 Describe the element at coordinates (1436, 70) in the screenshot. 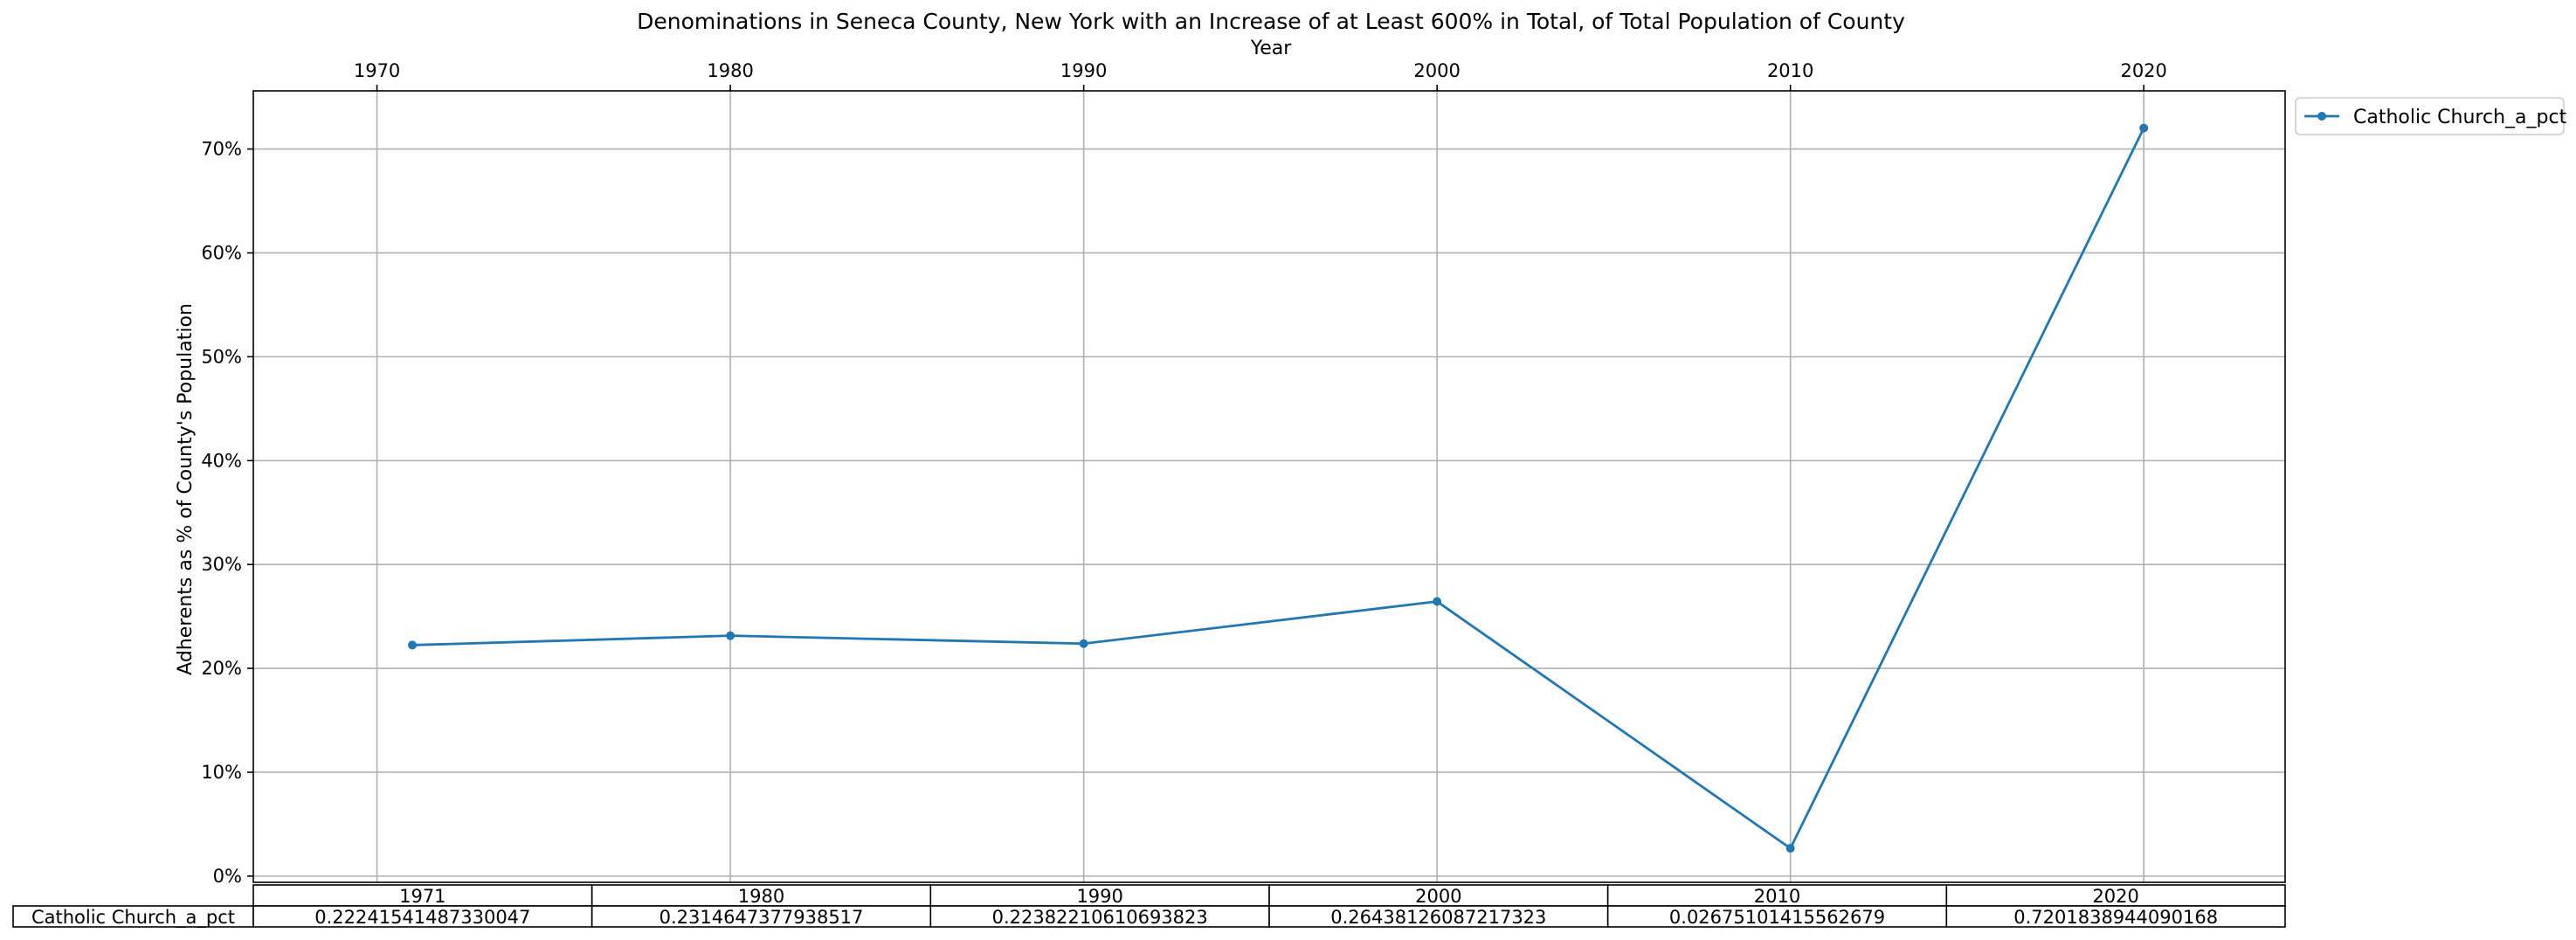

I see `x-tick-label: 2000` at that location.